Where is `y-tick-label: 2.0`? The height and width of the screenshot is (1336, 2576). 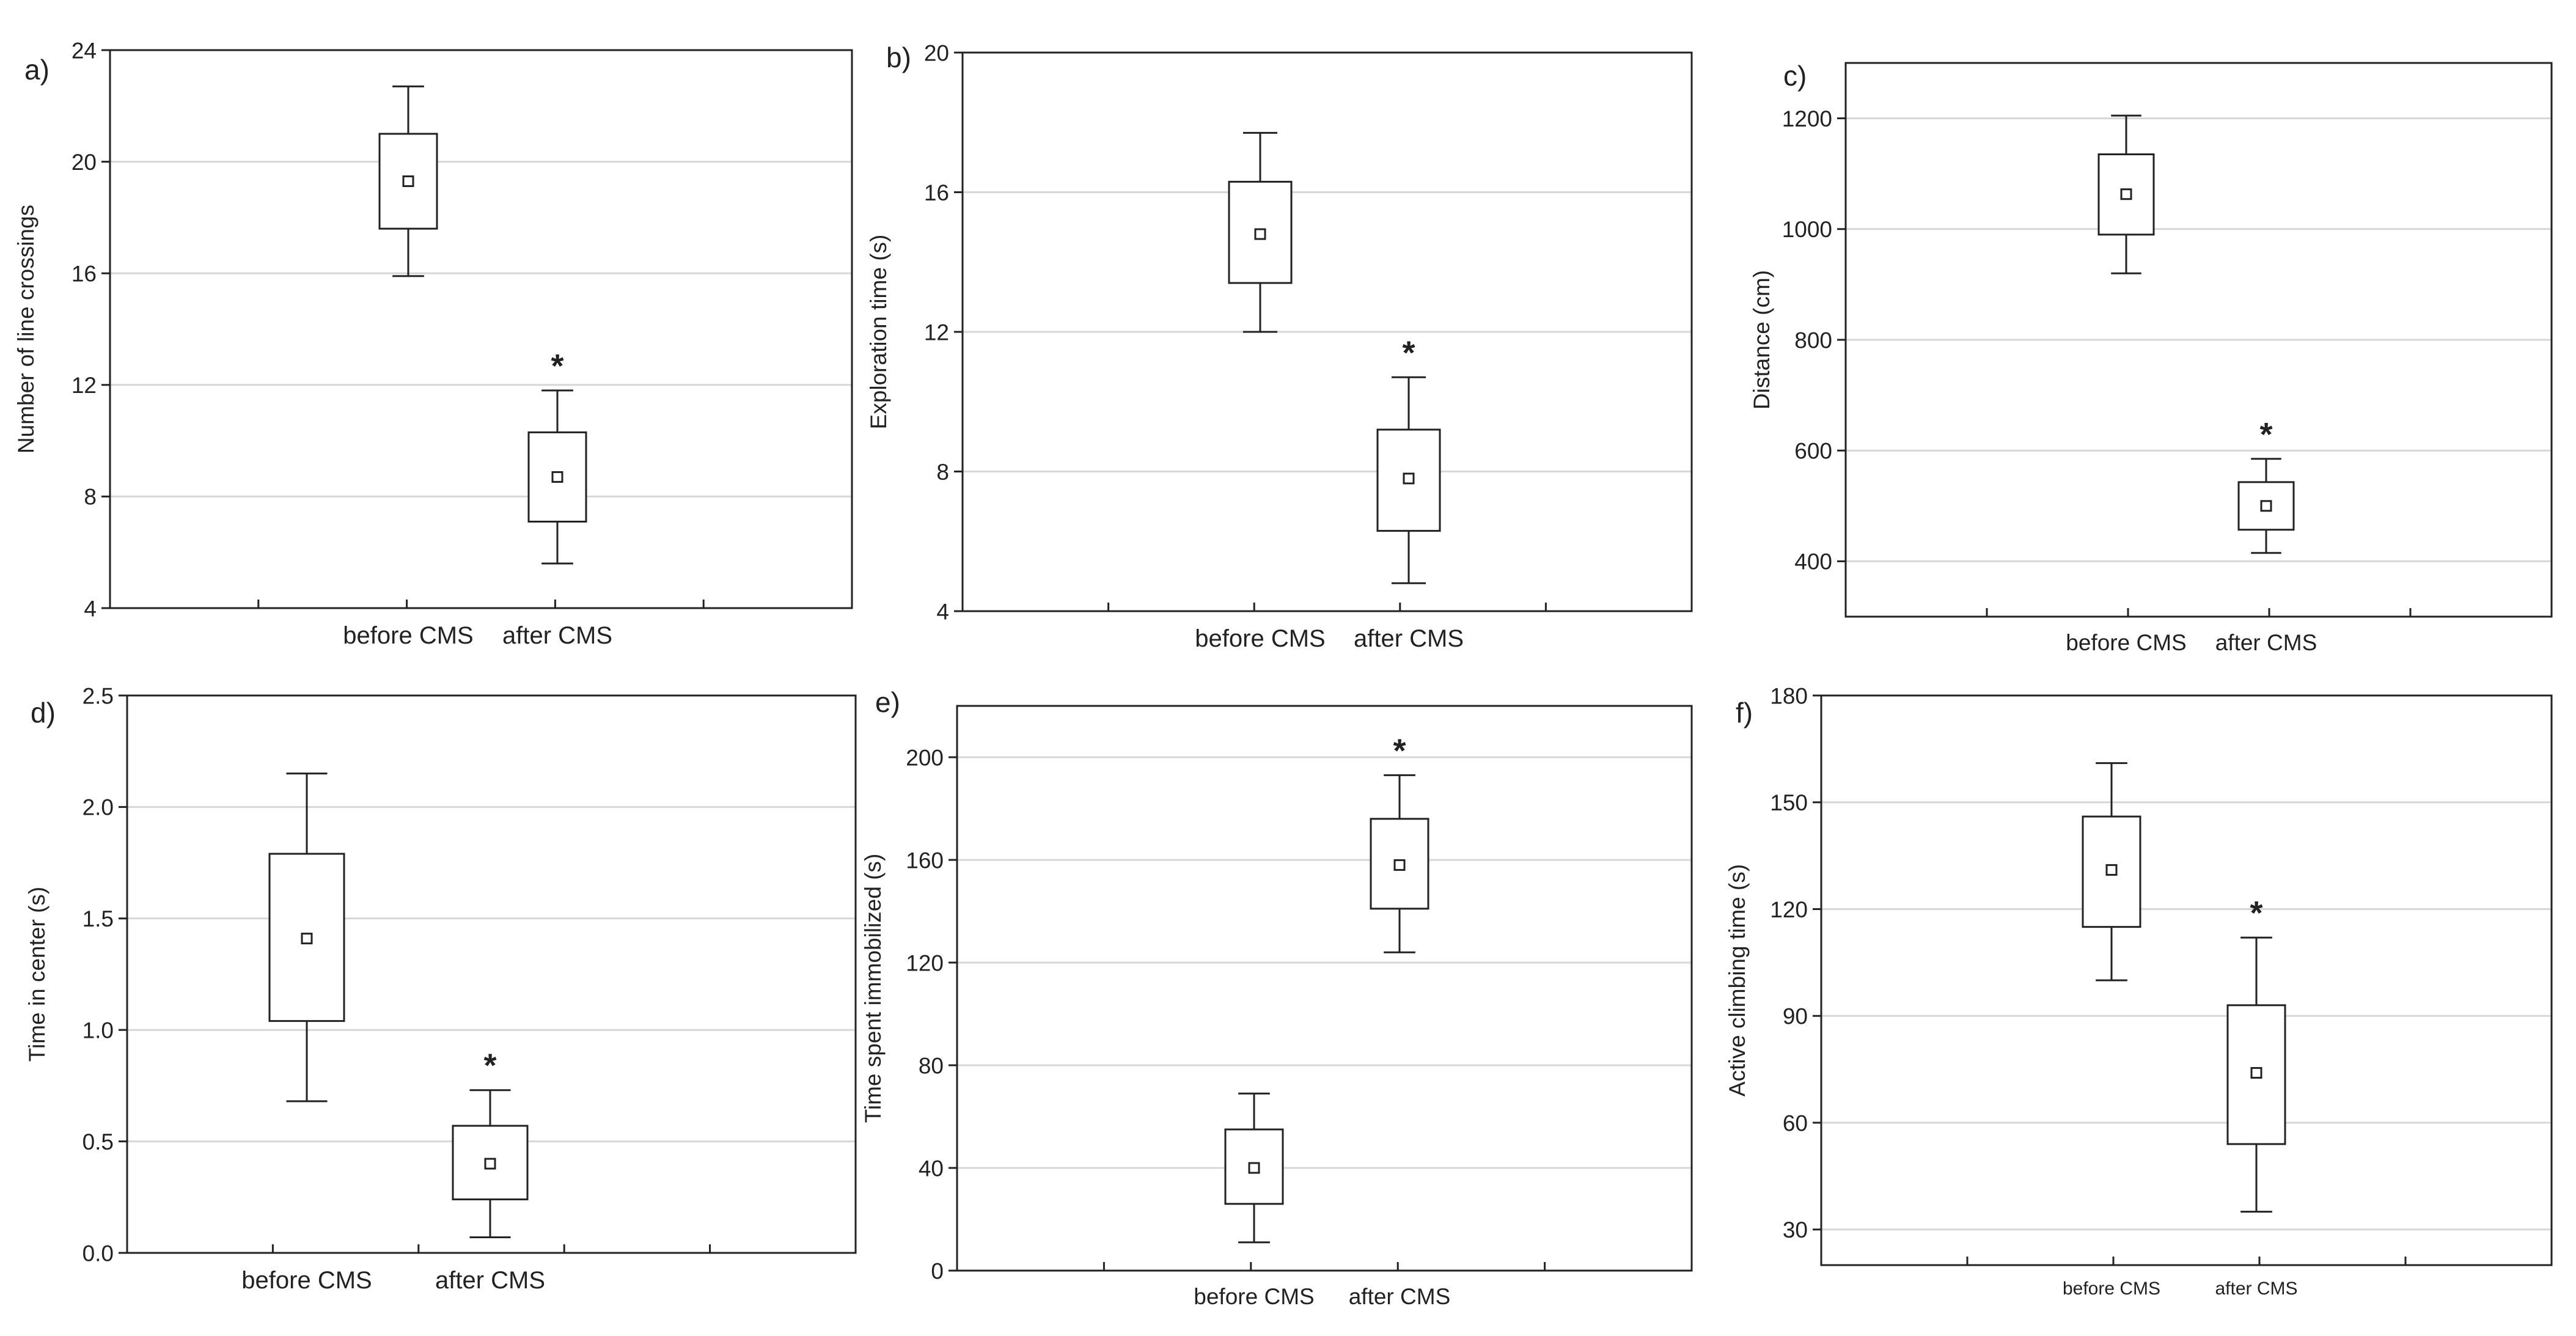
y-tick-label: 2.0 is located at coordinates (98, 807).